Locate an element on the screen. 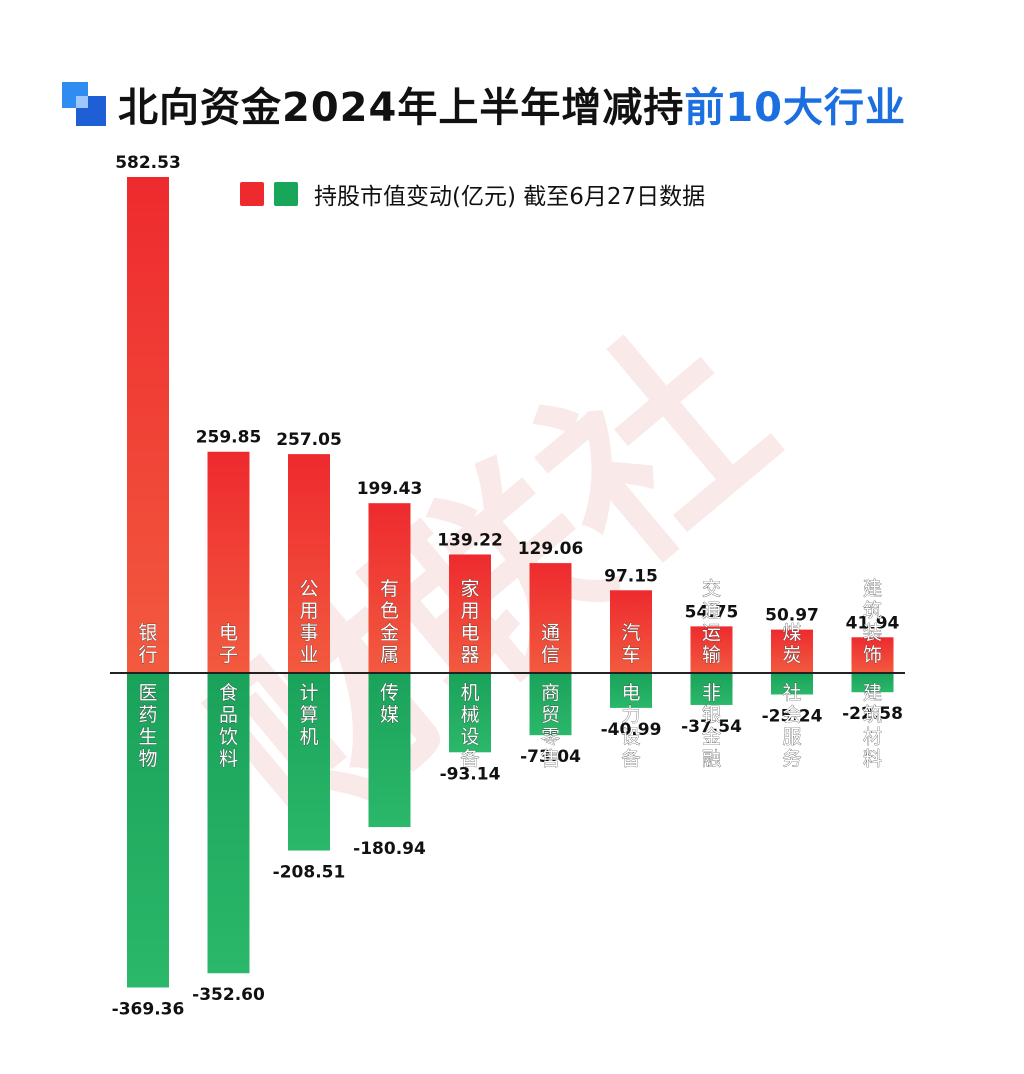  legend-swatch-positive is located at coordinates (252, 194).